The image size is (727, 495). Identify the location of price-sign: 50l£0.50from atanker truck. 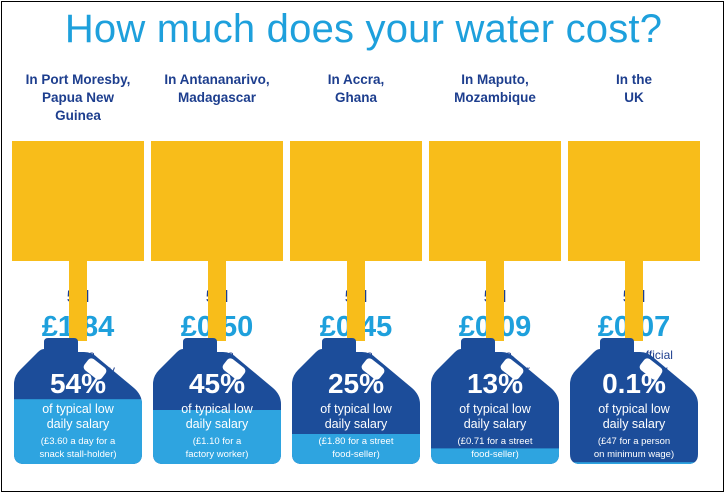
(217, 259).